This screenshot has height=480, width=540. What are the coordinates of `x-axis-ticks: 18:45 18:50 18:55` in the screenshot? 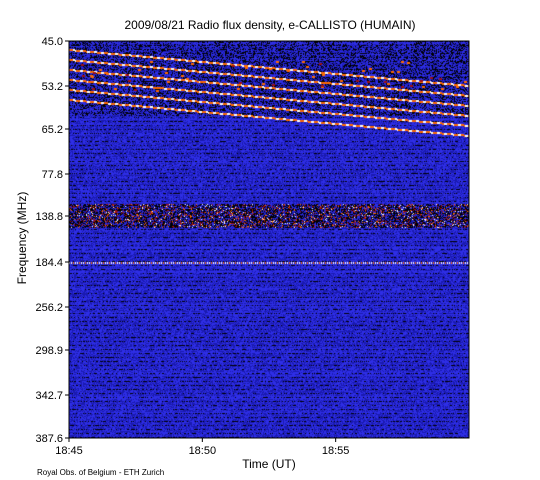 It's located at (202, 447).